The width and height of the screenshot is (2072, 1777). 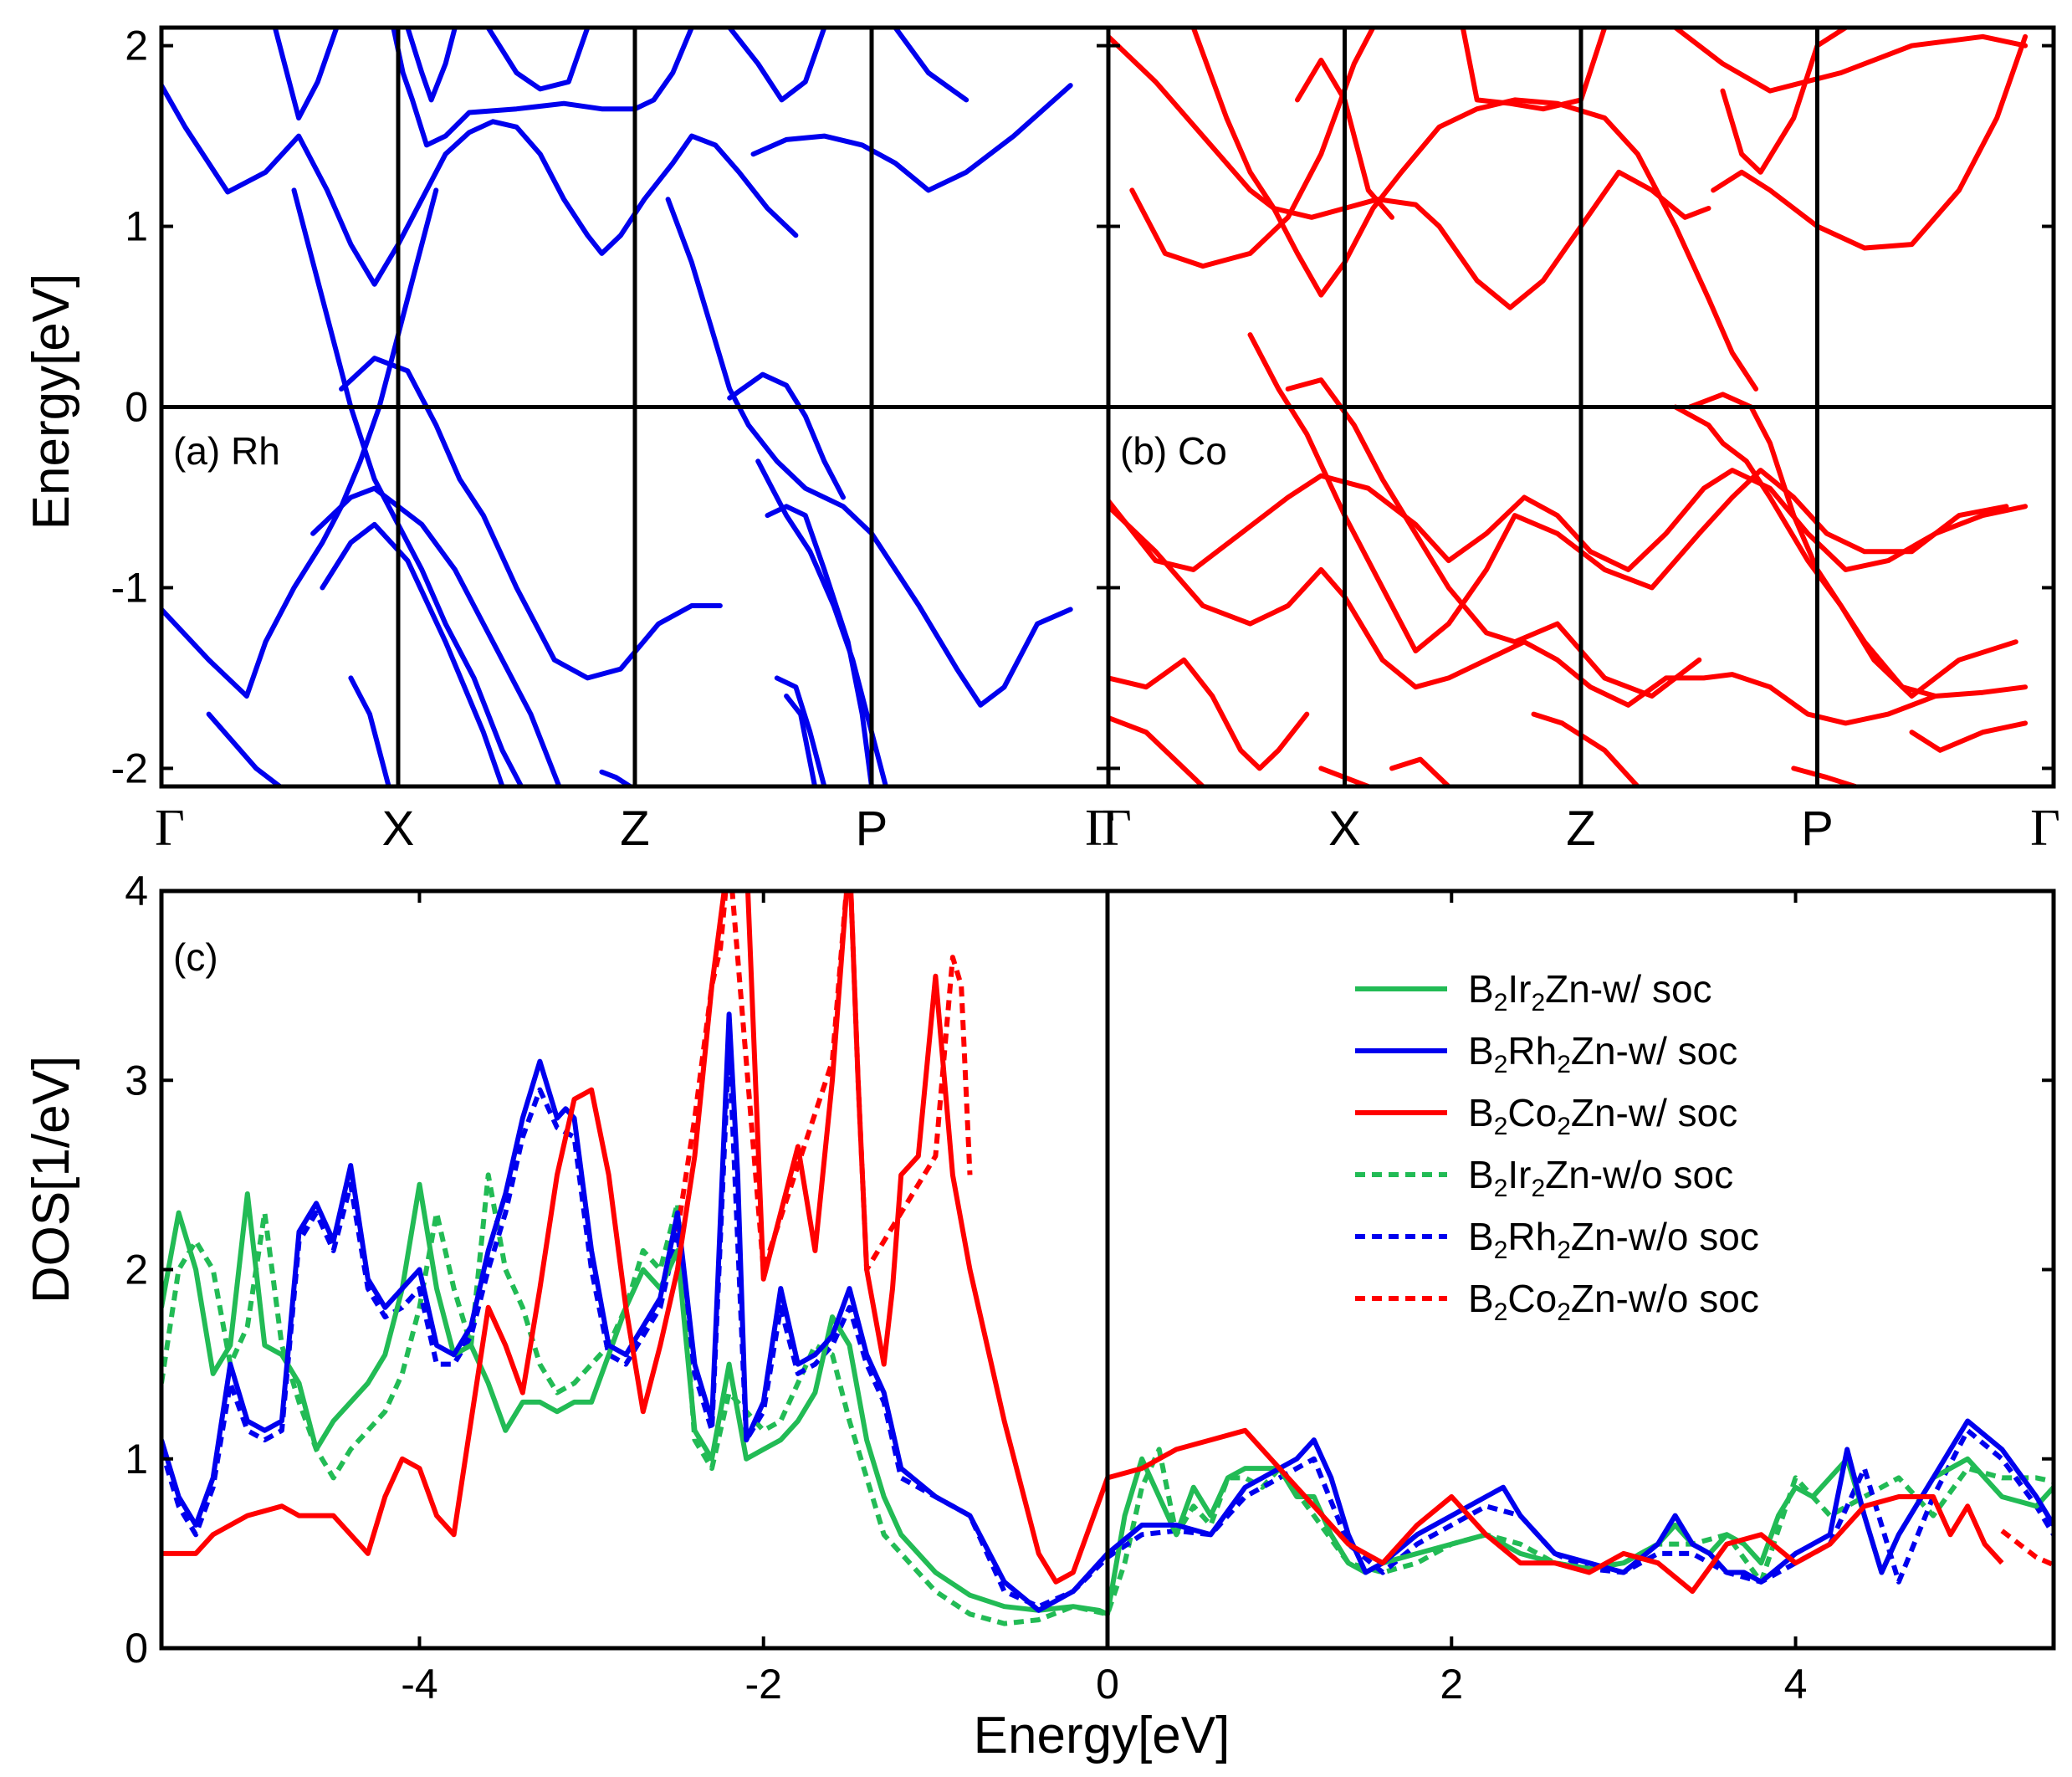 I want to click on panel-a-panel-label: (a) Rh, so click(x=226, y=451).